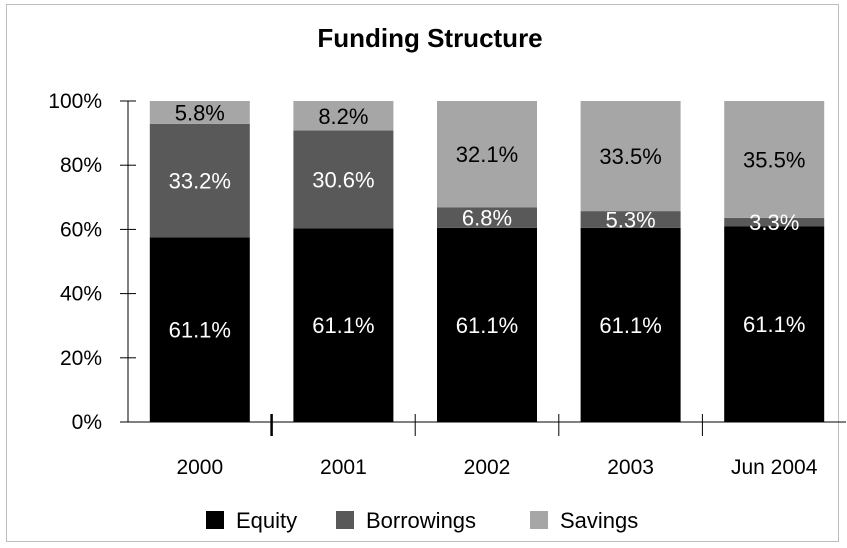 Image resolution: width=847 pixels, height=548 pixels. I want to click on legend-swatch-equity, so click(215, 520).